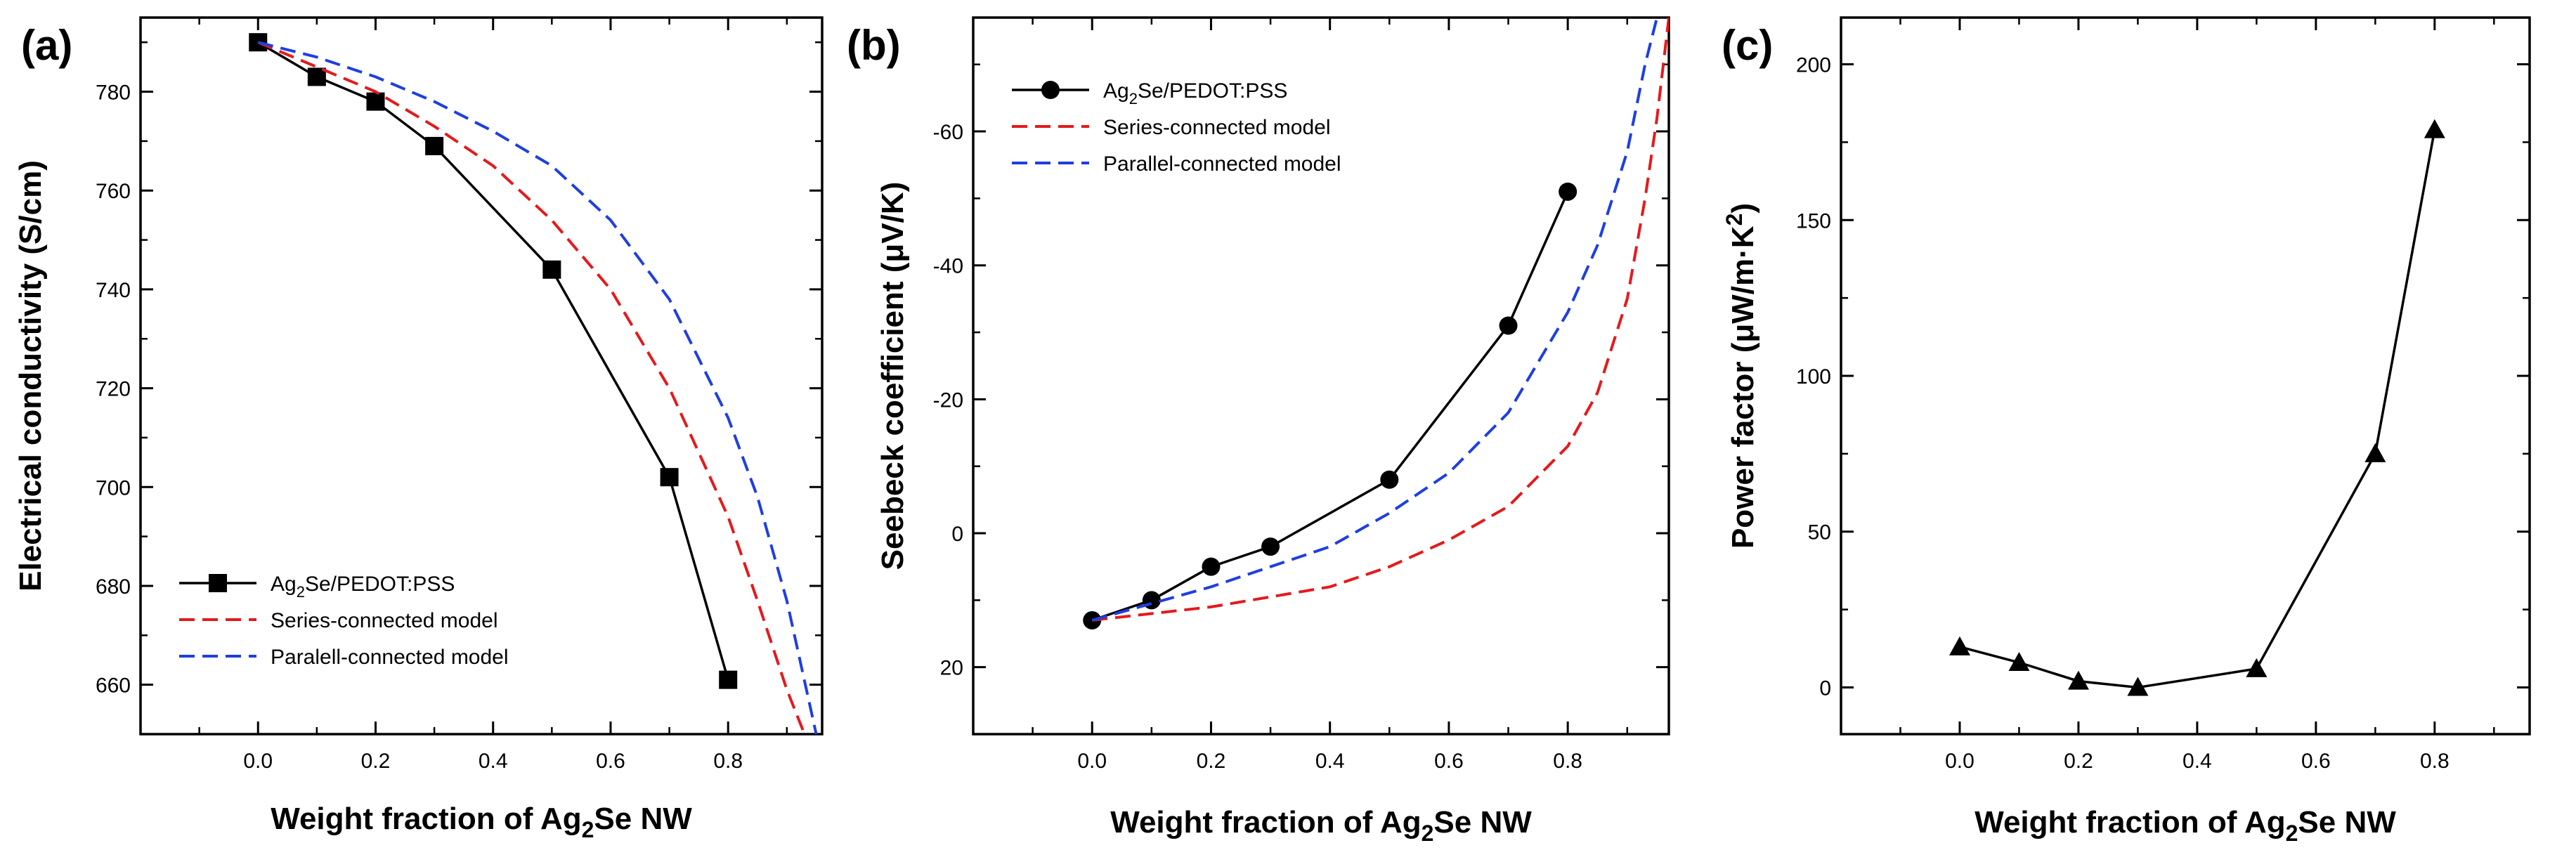 This screenshot has height=862, width=2576. I want to click on y-tick-label: 20, so click(951, 669).